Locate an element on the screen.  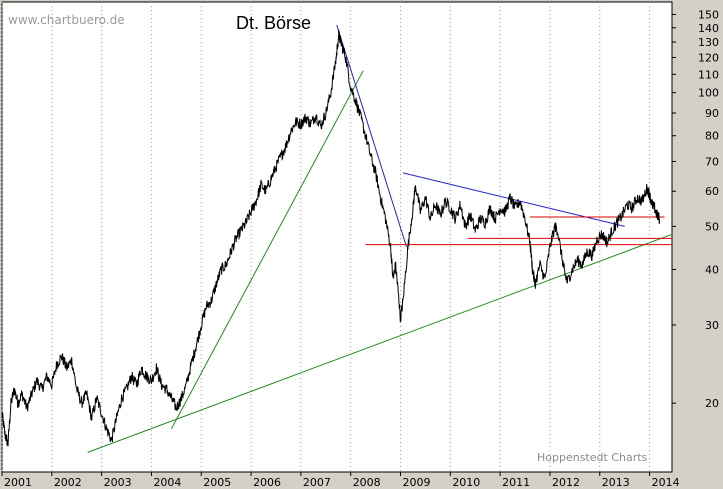
x-tick-label-2008: 2008 is located at coordinates (367, 482).